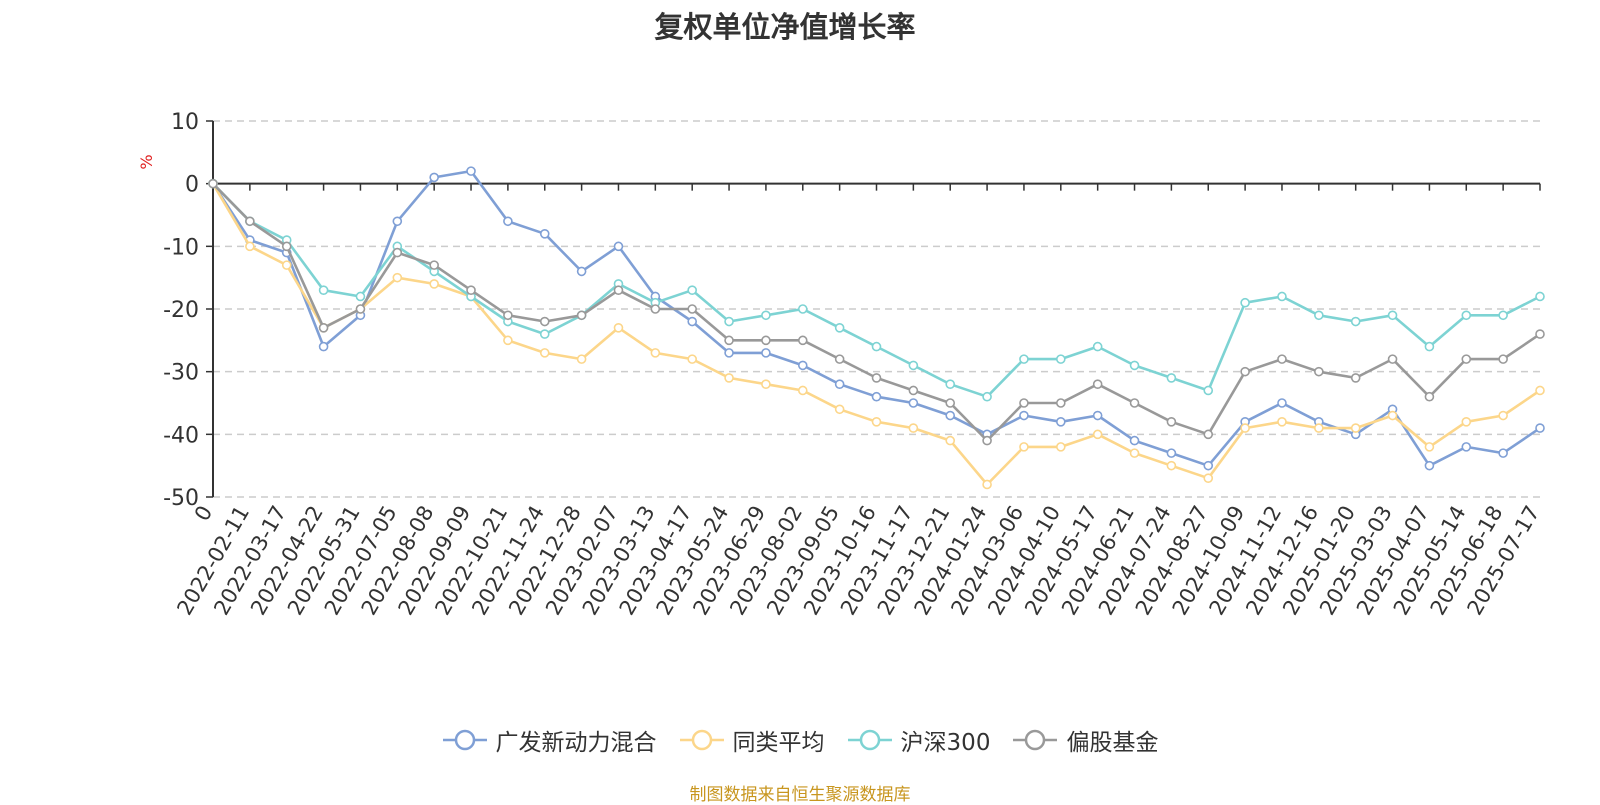  Describe the element at coordinates (918, 740) in the screenshot. I see `legend-item-3: 沪深300` at that location.